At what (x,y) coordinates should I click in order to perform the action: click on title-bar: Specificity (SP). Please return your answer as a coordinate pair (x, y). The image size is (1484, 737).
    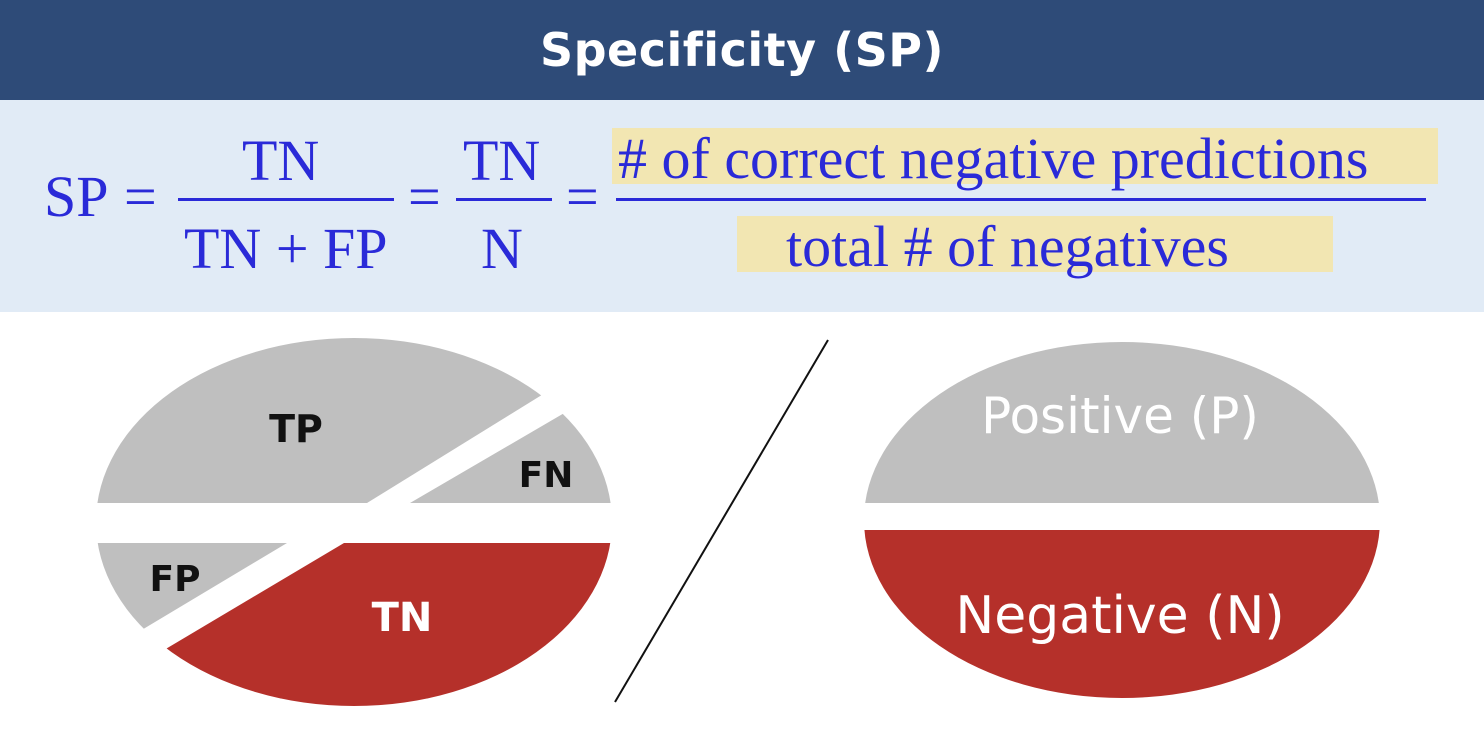
    Looking at the image, I should click on (742, 50).